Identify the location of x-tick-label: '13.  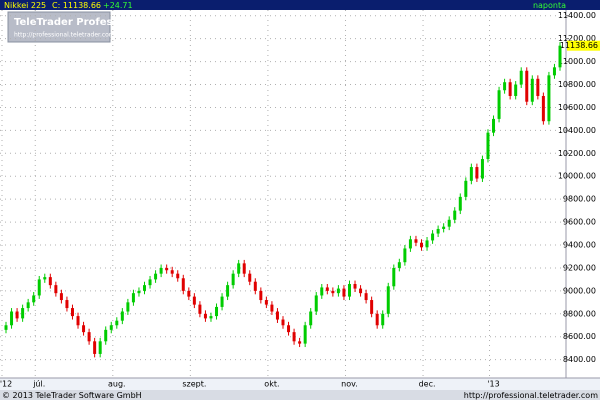
(493, 384).